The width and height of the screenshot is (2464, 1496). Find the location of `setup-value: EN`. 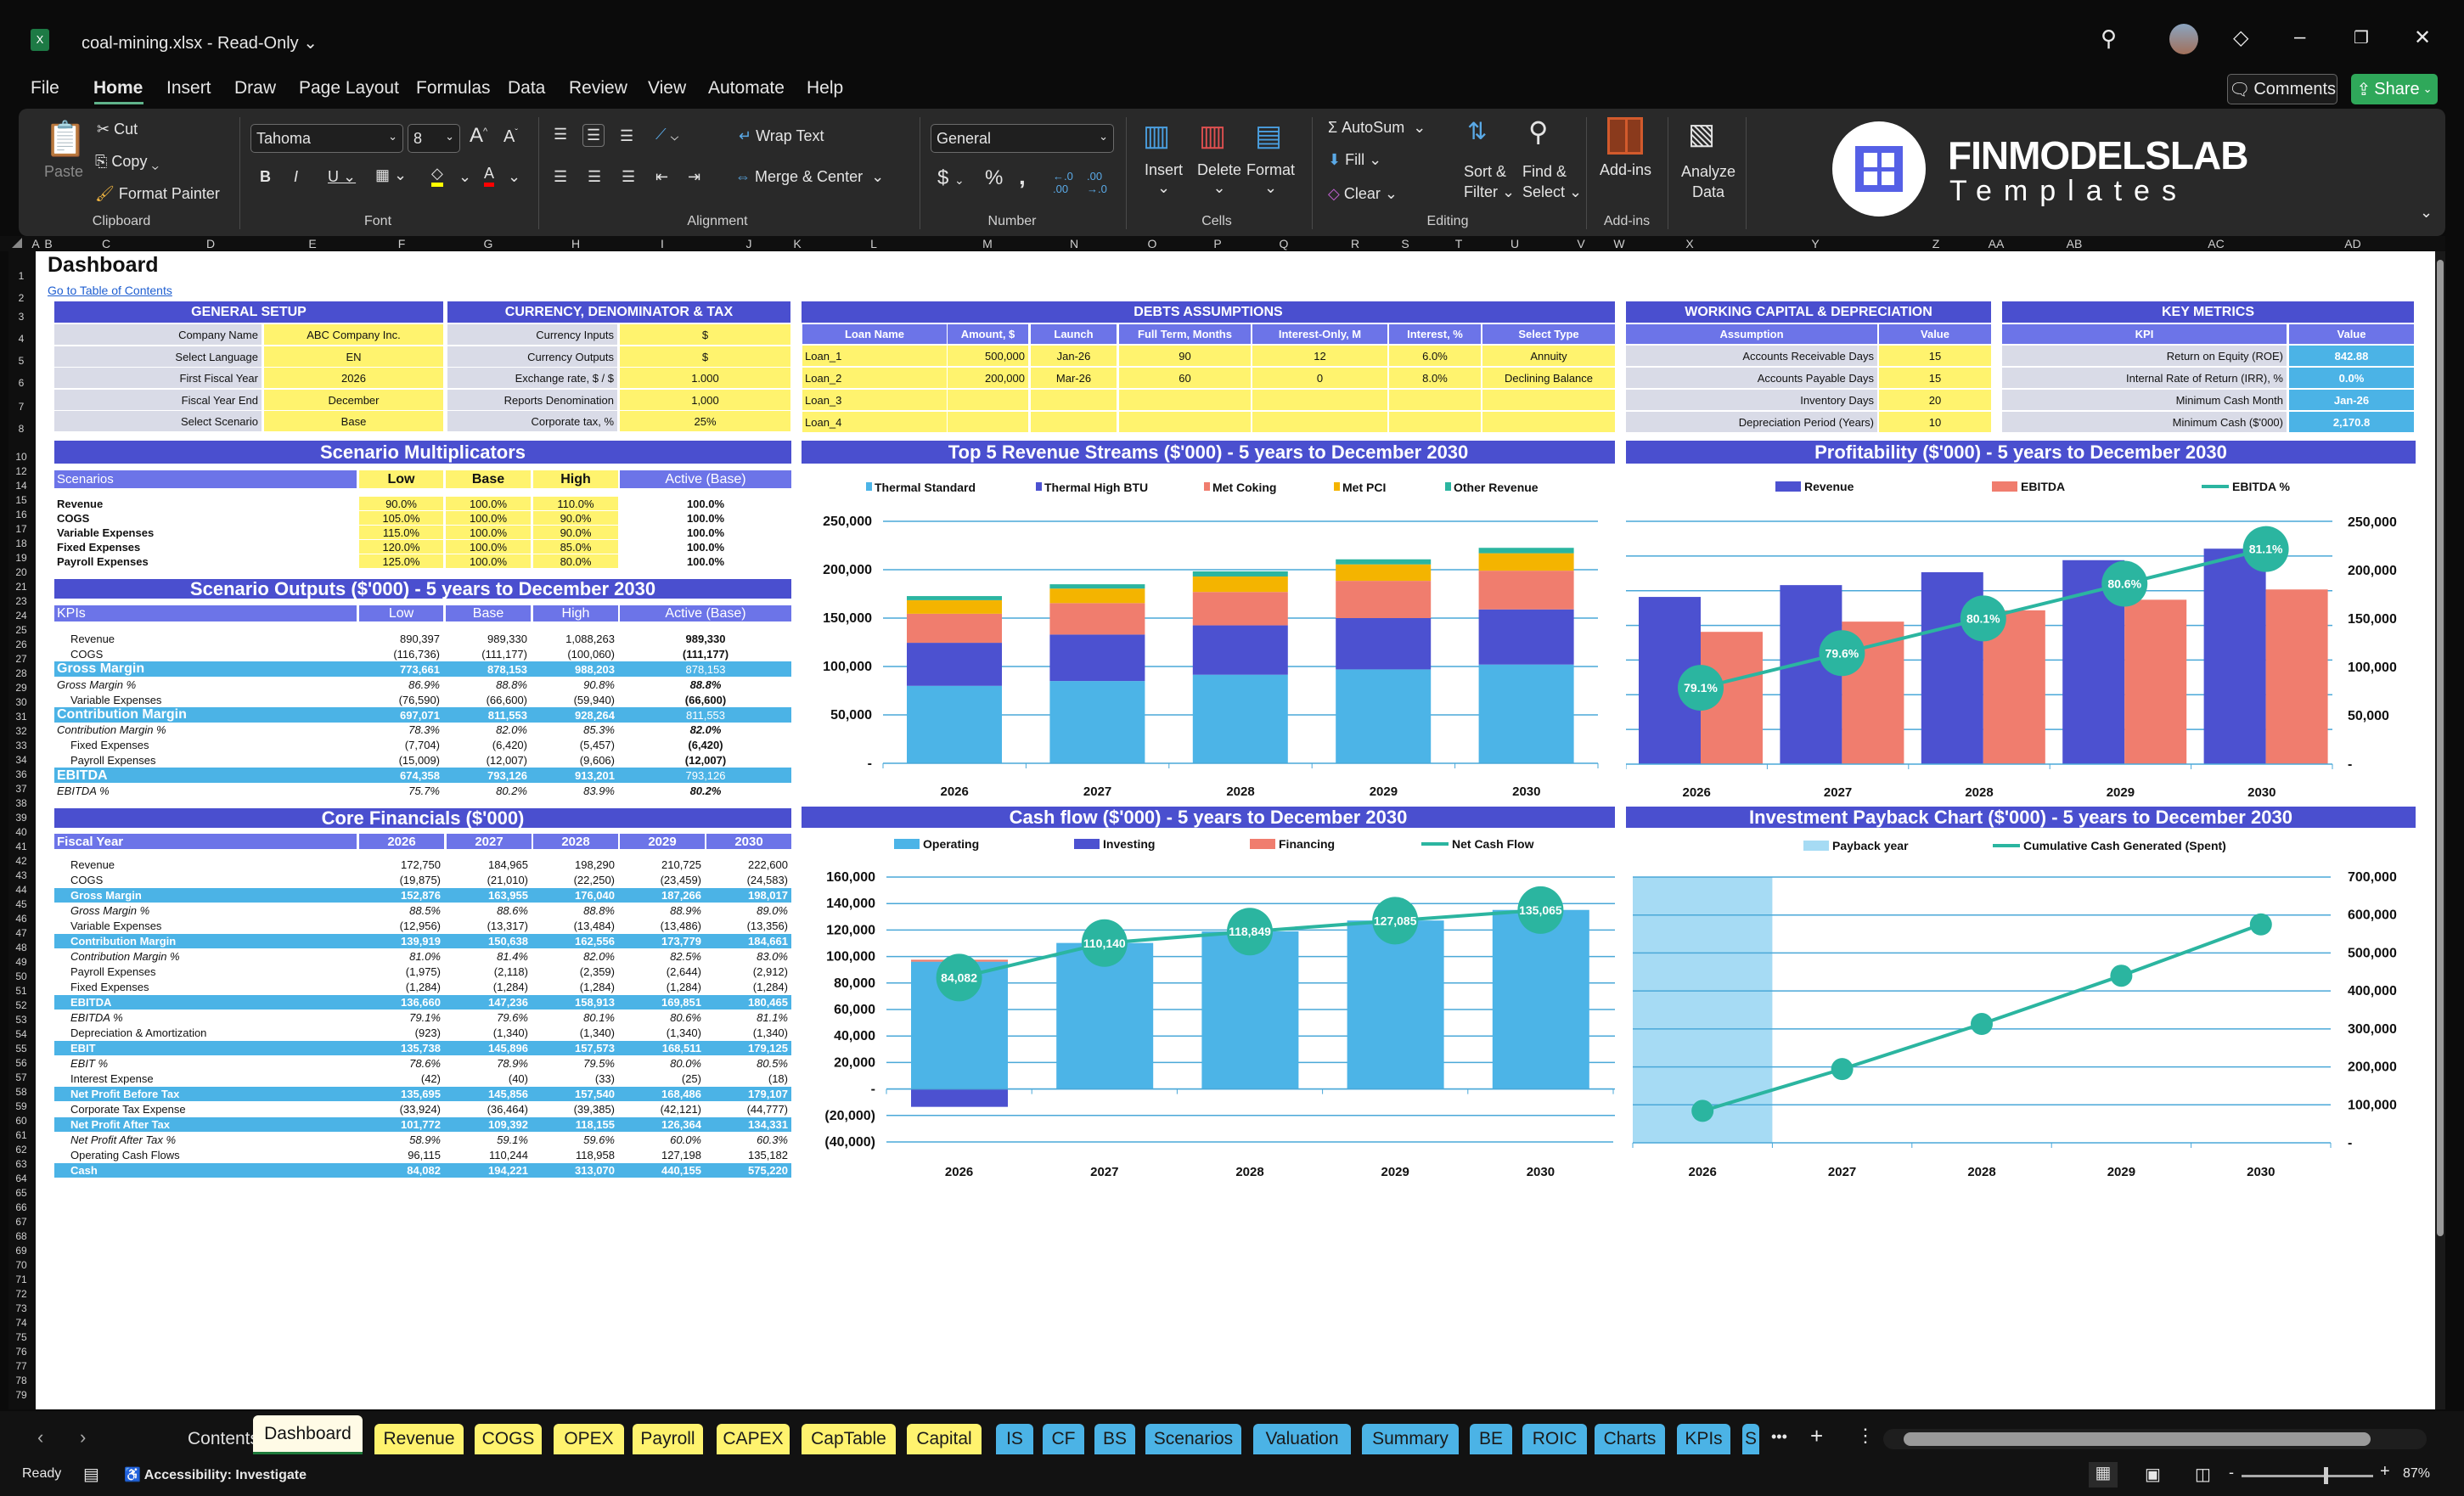

setup-value: EN is located at coordinates (353, 356).